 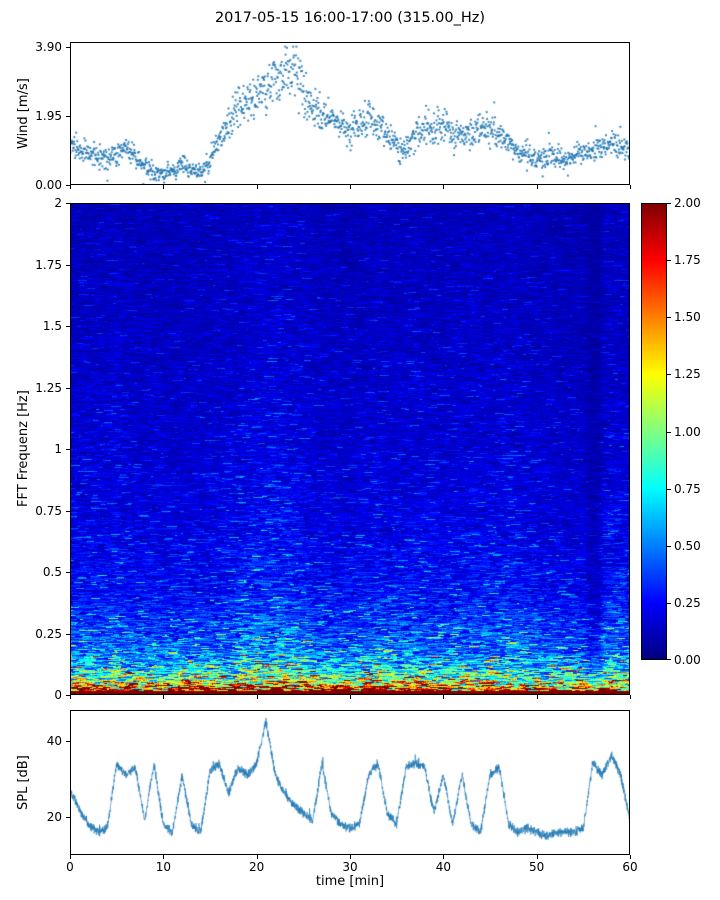 I want to click on colorbar-tick-label: 2.00, so click(x=687, y=203).